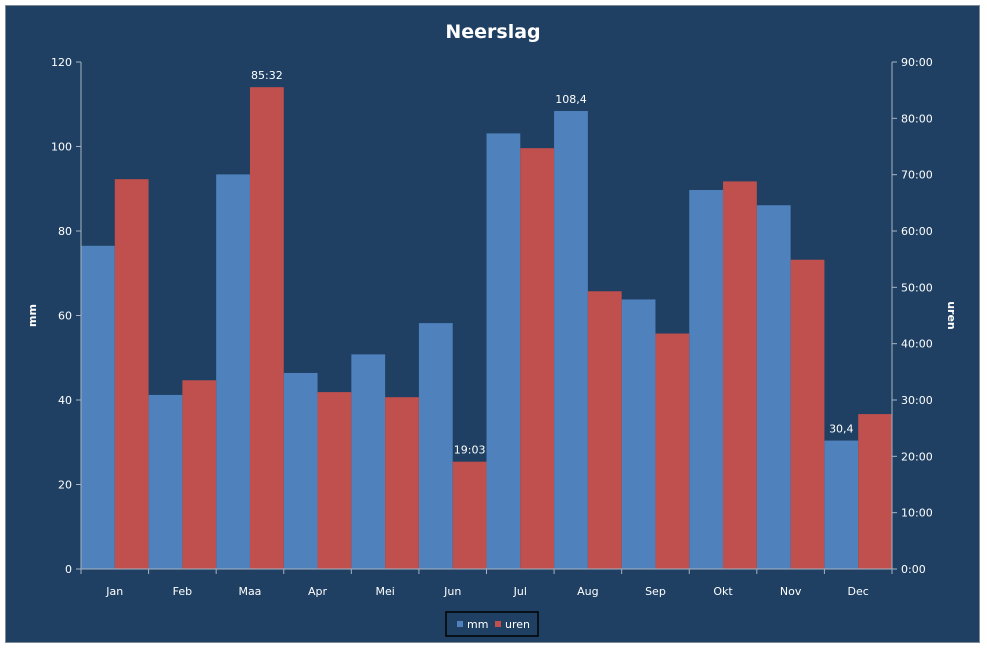 This screenshot has width=987, height=648. Describe the element at coordinates (114, 591) in the screenshot. I see `x-tick-label: Jan` at that location.